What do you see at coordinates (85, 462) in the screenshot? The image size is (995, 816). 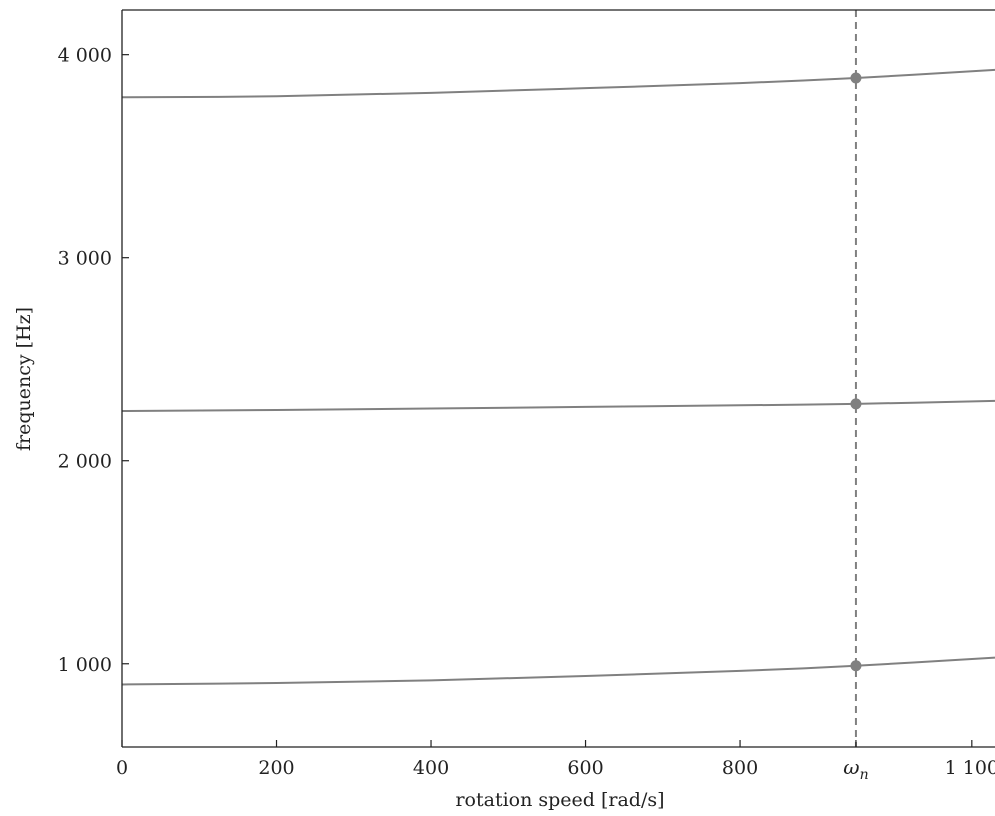 I see `y-tick-label: 2 000` at bounding box center [85, 462].